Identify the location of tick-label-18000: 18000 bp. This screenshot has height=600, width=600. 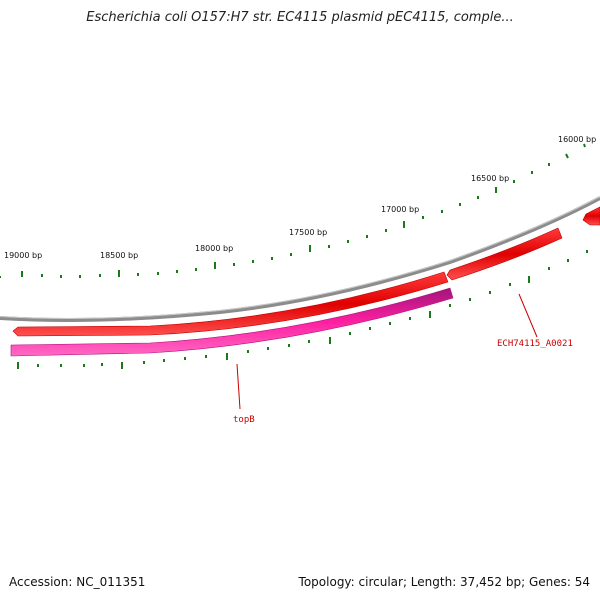
(214, 248).